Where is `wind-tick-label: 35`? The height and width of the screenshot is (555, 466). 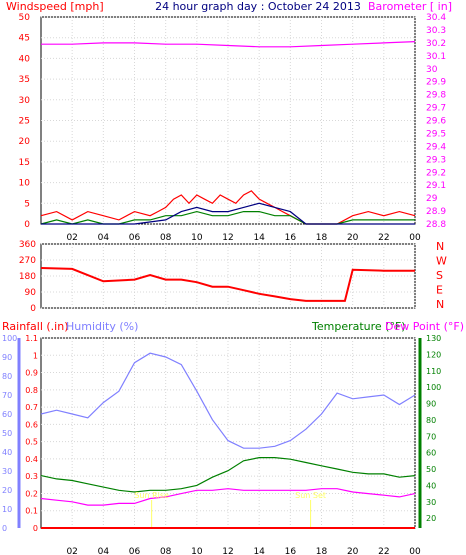 wind-tick-label: 35 is located at coordinates (24, 80).